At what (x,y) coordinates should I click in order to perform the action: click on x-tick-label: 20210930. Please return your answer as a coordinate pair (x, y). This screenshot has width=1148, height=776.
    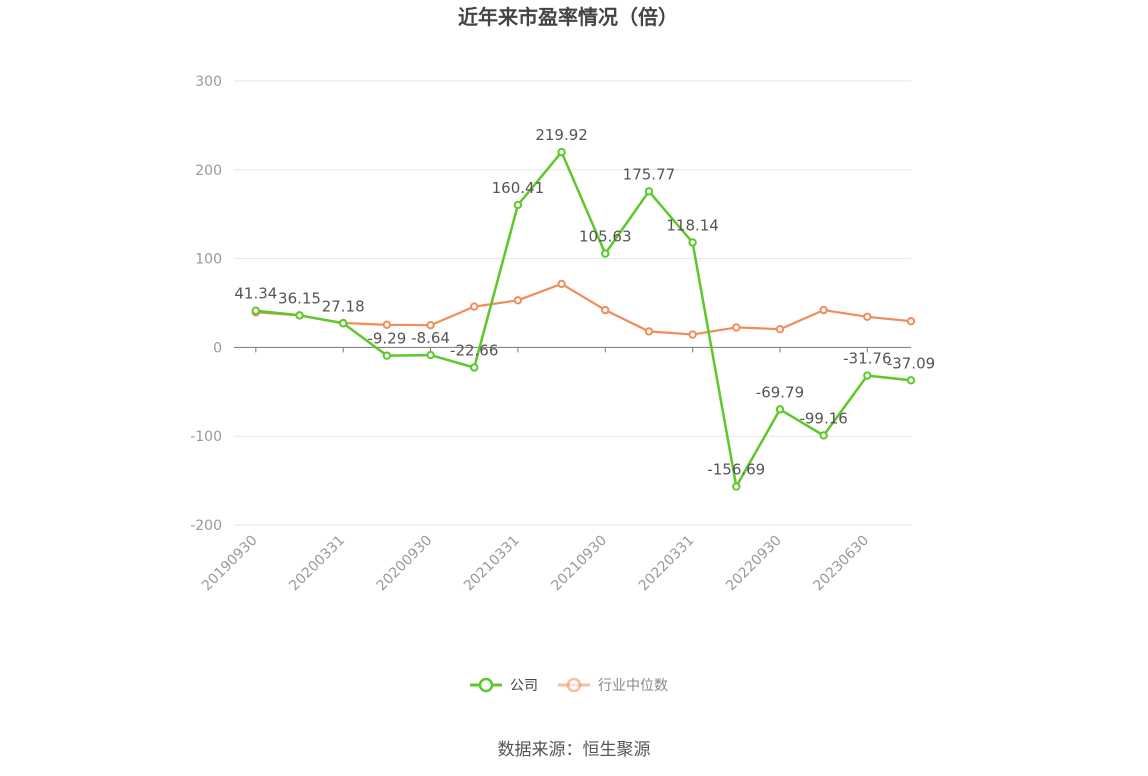
    Looking at the image, I should click on (579, 564).